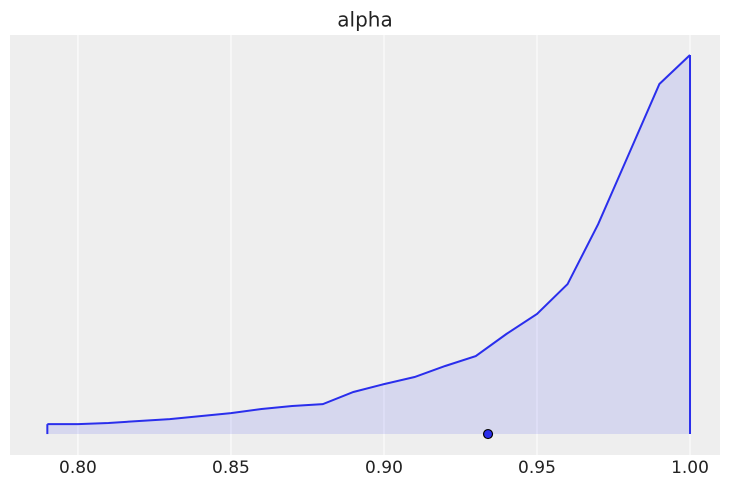 The image size is (731, 491). I want to click on x-tick-label: 0.95, so click(537, 468).